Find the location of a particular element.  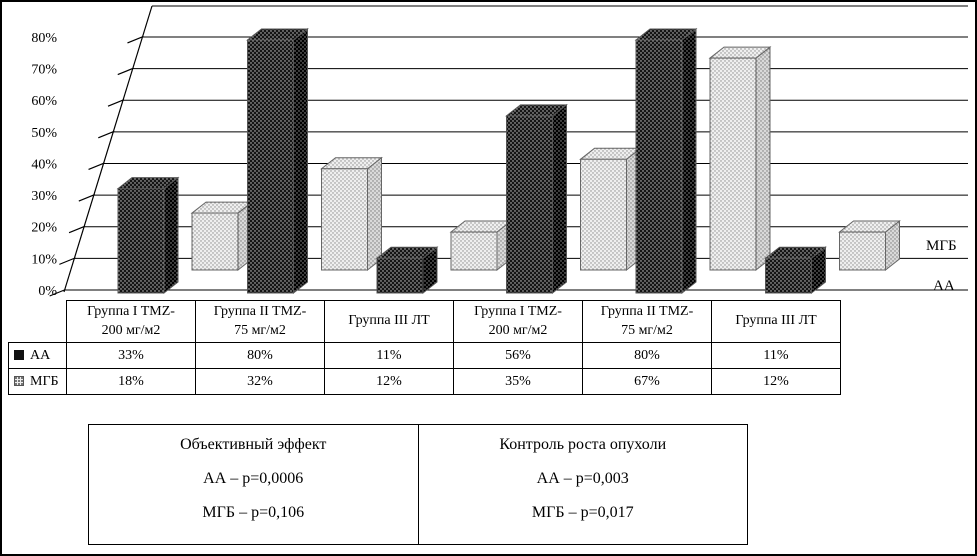

table-corner-cell is located at coordinates (38, 322).